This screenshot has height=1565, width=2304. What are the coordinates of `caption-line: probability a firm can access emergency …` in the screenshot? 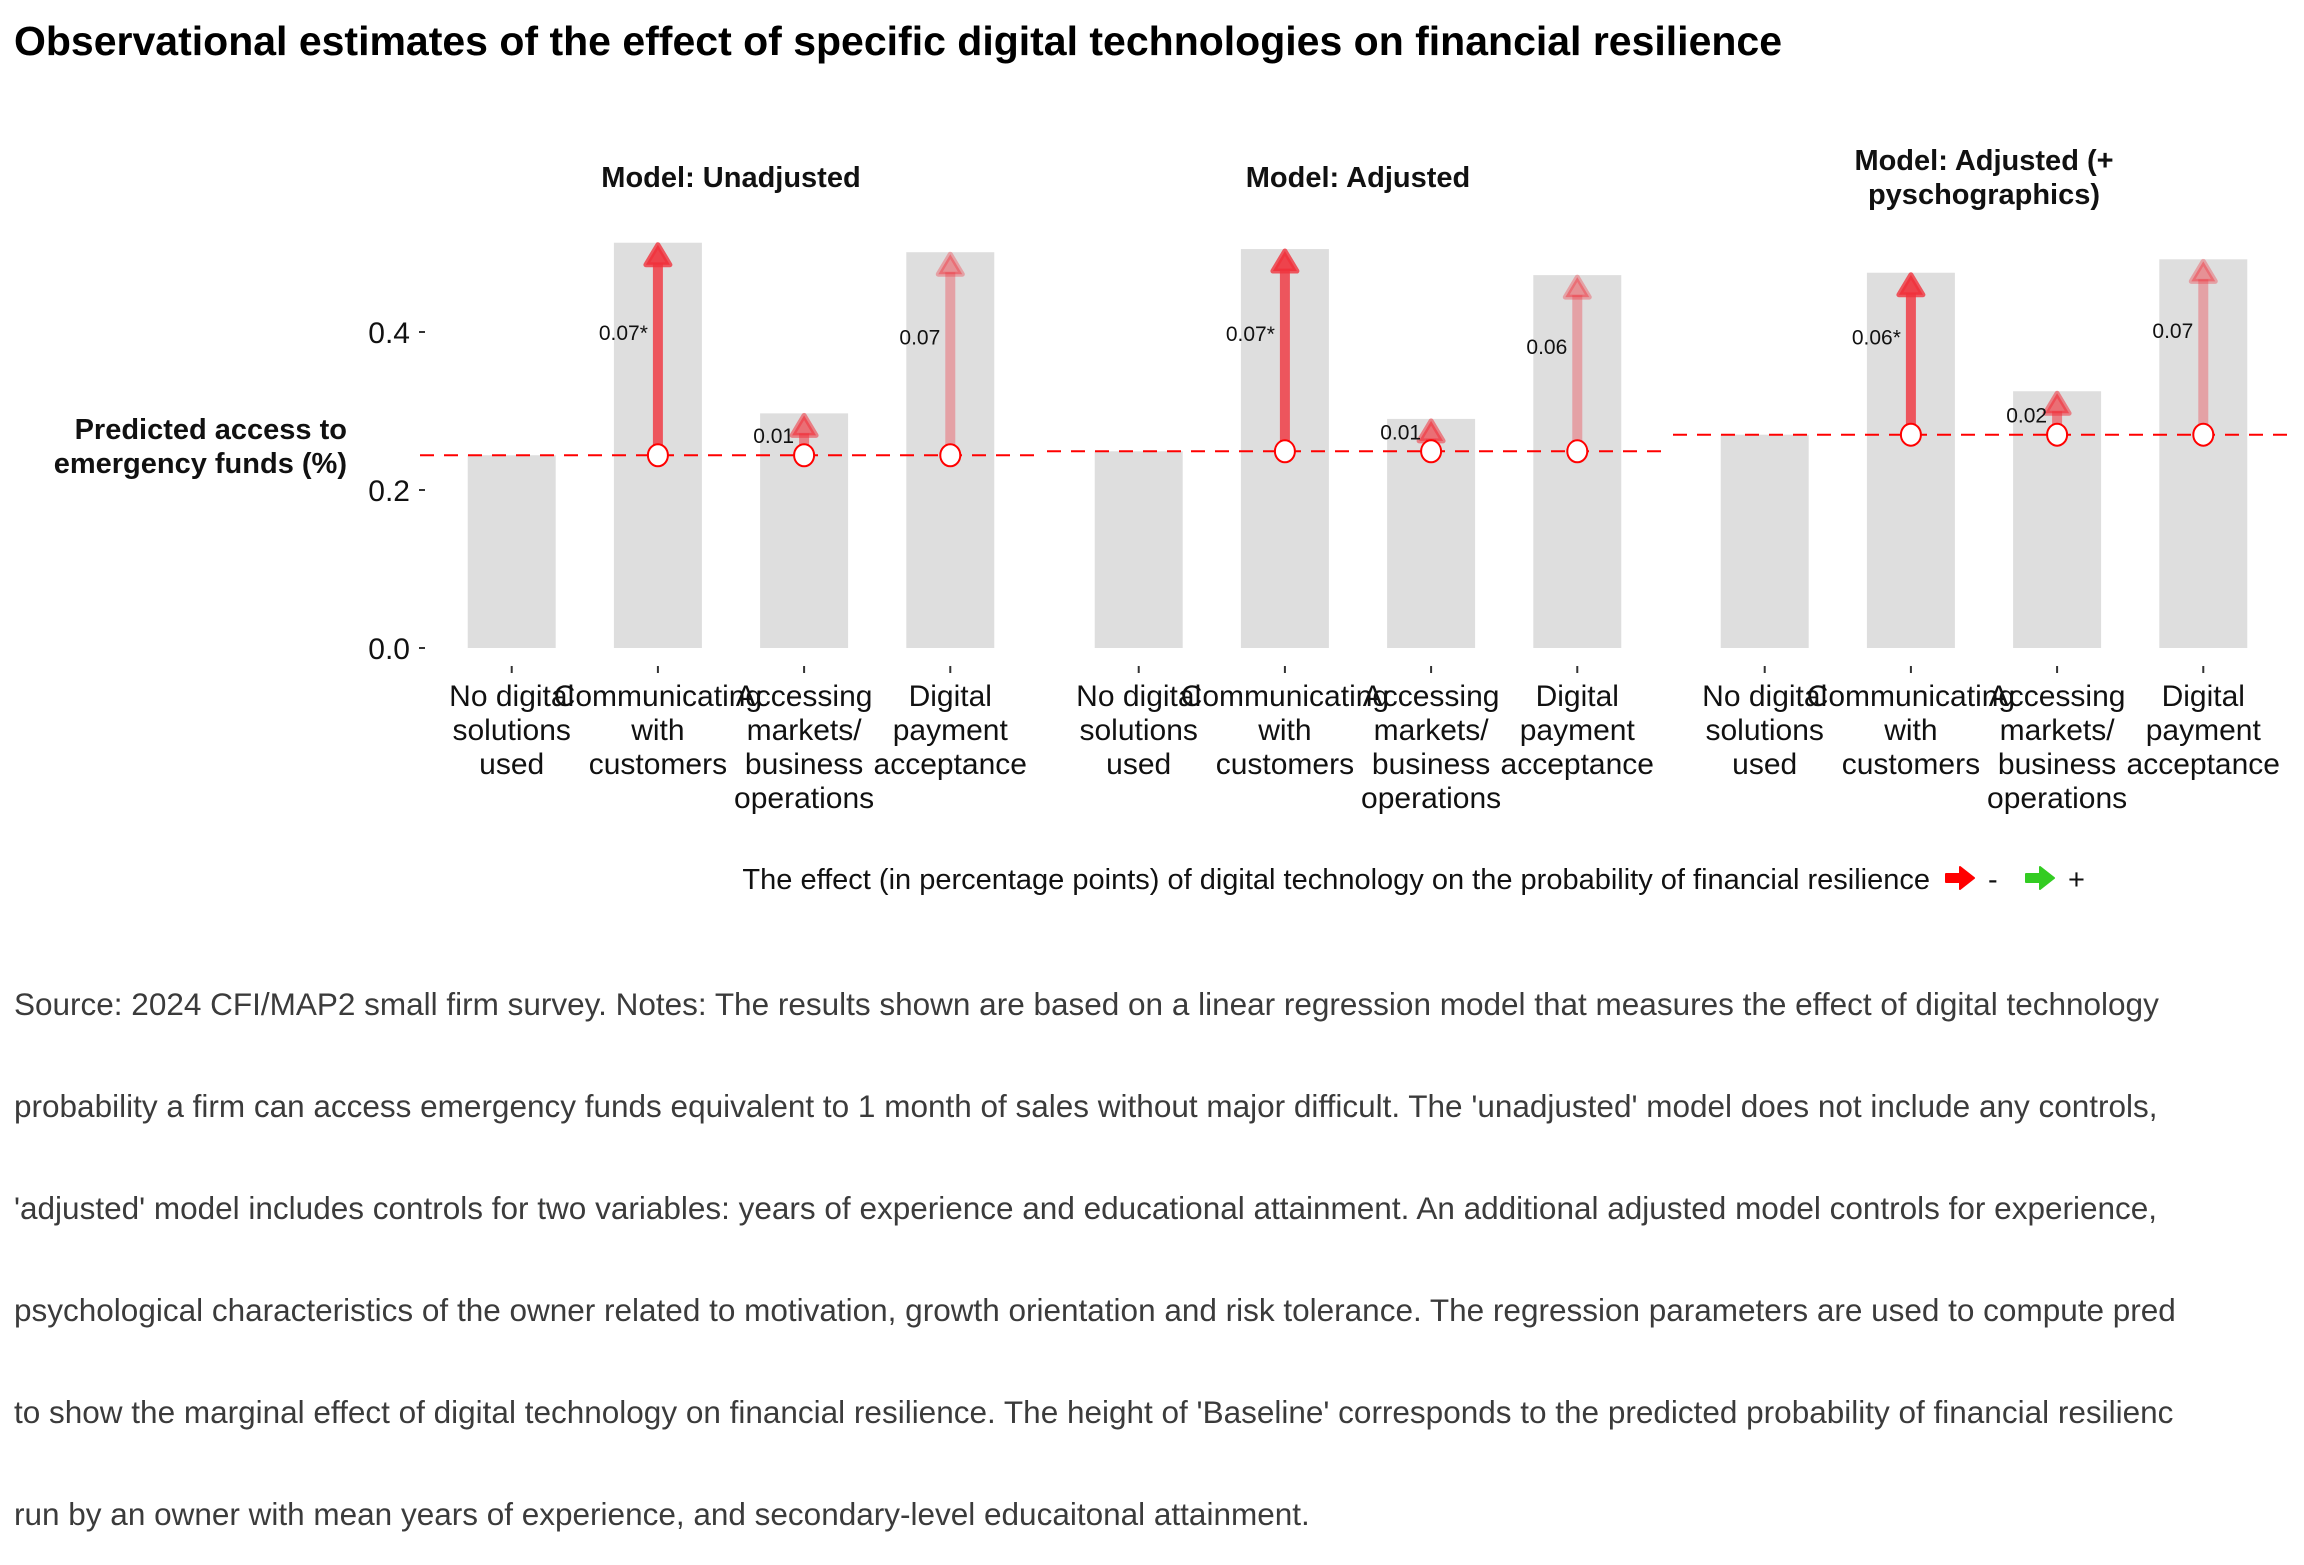 It's located at (1086, 1106).